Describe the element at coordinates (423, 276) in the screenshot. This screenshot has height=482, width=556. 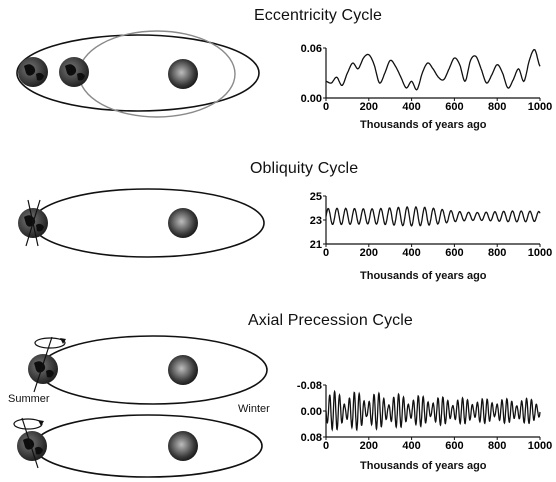
I see `obliquity-xlabel: Thousands of years ago` at that location.